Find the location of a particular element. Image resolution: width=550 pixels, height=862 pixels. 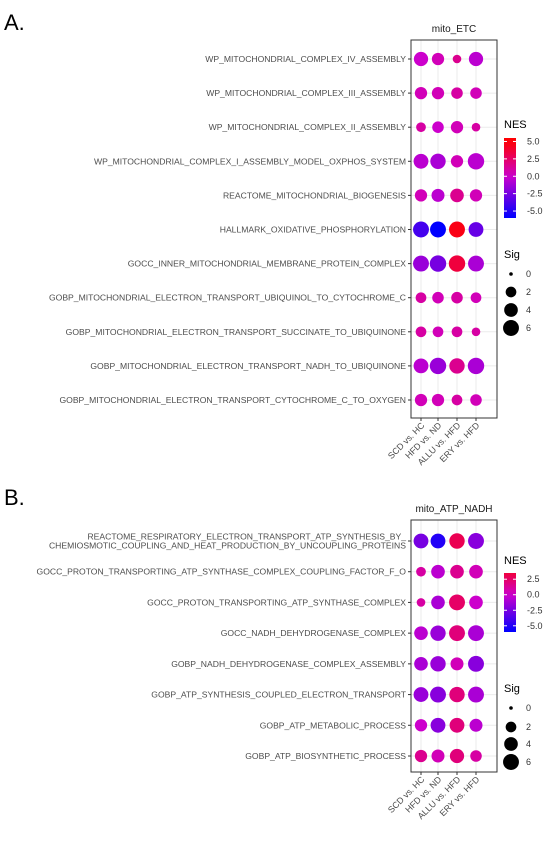

y-tick-label: REACTOME_MITOCHONDRIAL_BIOGENESIS is located at coordinates (314, 195).